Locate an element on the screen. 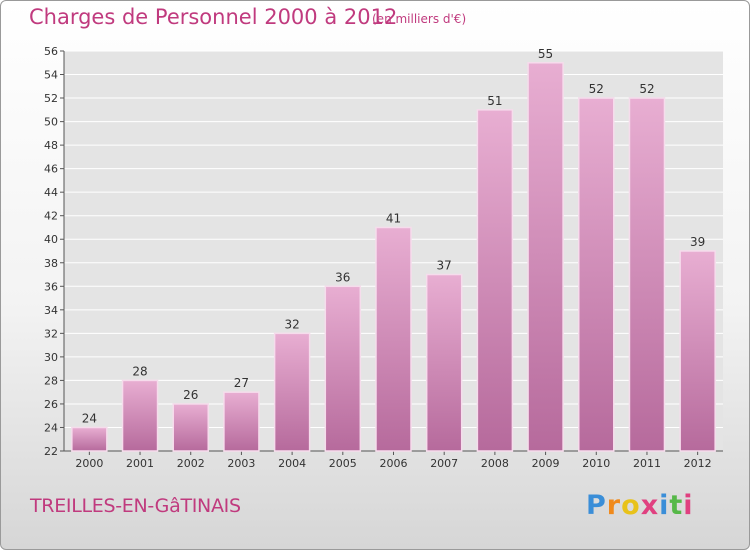 This screenshot has height=550, width=750. y-tick-label: 50 is located at coordinates (51, 122).